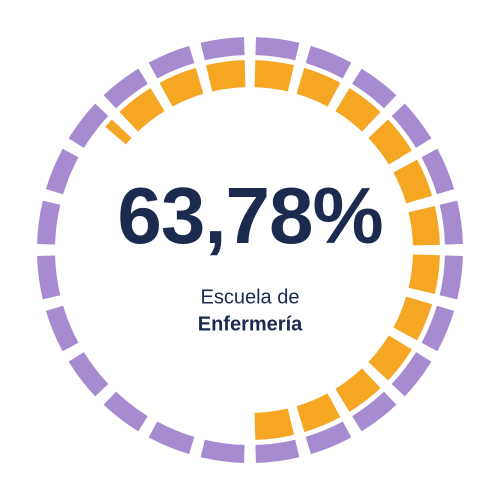 The width and height of the screenshot is (500, 500). I want to click on label-line: Enfermería, so click(250, 324).